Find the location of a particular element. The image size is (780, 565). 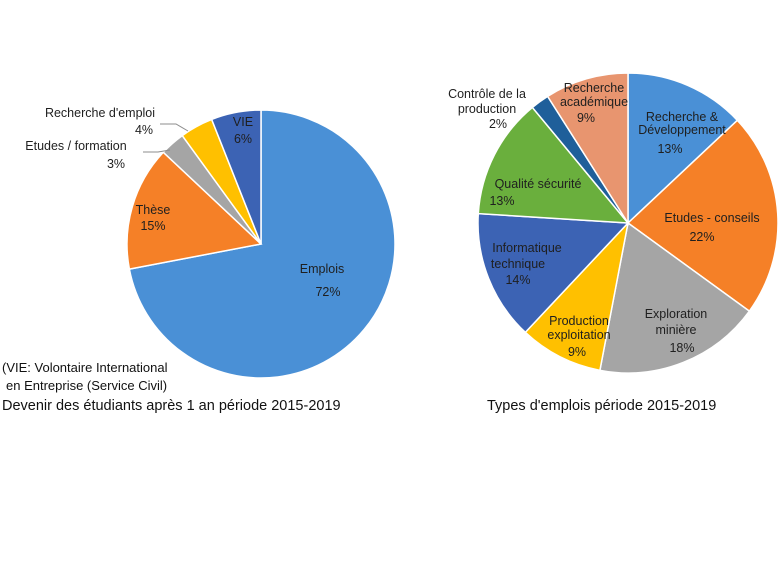

slice-value-vie: 6% is located at coordinates (243, 139).